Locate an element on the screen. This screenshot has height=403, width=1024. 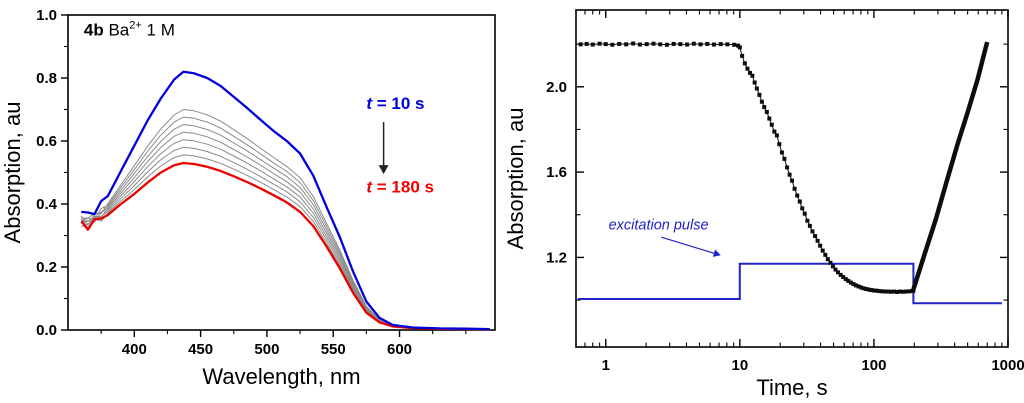
y-axis-title: Absorption, au is located at coordinates (516, 179).